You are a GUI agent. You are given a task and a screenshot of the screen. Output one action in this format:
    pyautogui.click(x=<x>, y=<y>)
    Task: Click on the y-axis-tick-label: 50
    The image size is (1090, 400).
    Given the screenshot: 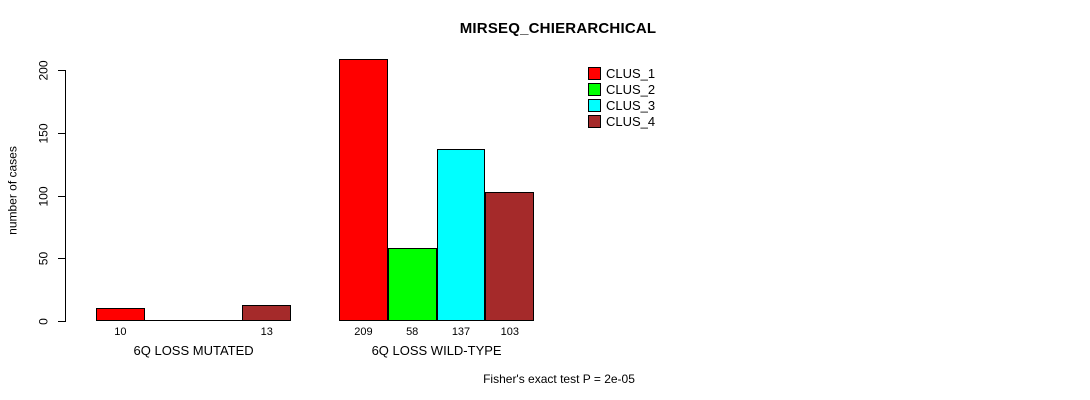 What is the action you would take?
    pyautogui.click(x=43, y=259)
    